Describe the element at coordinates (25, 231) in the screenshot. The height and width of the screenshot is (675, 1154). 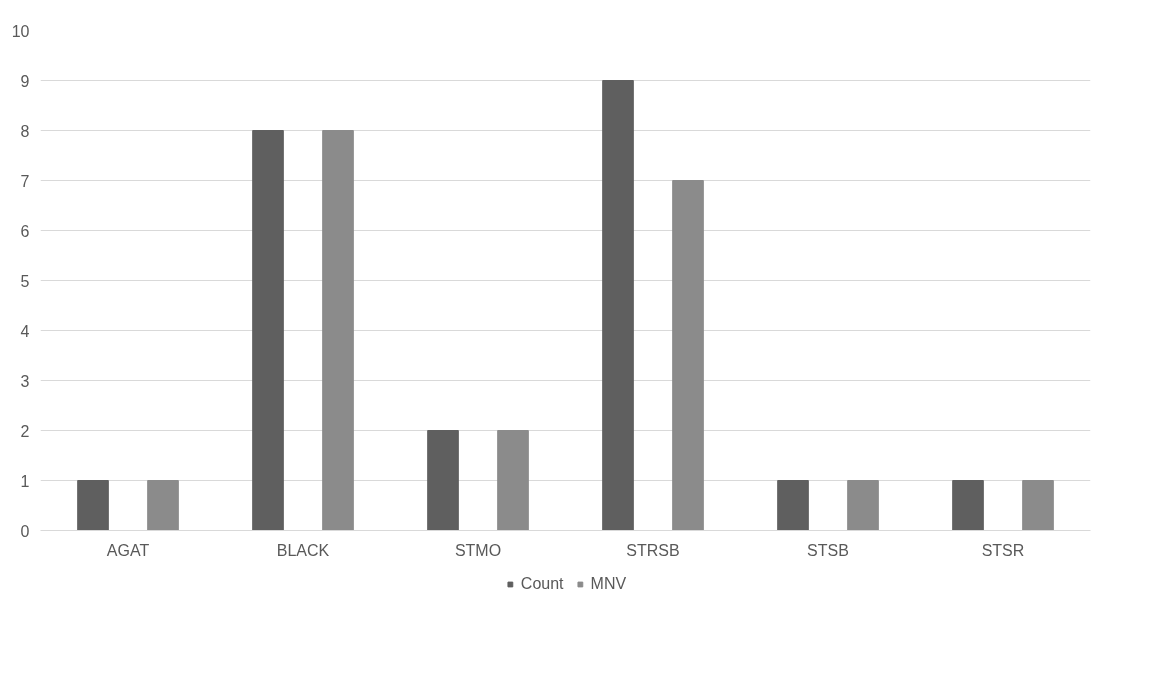
I see `y-tick-label: 6` at that location.